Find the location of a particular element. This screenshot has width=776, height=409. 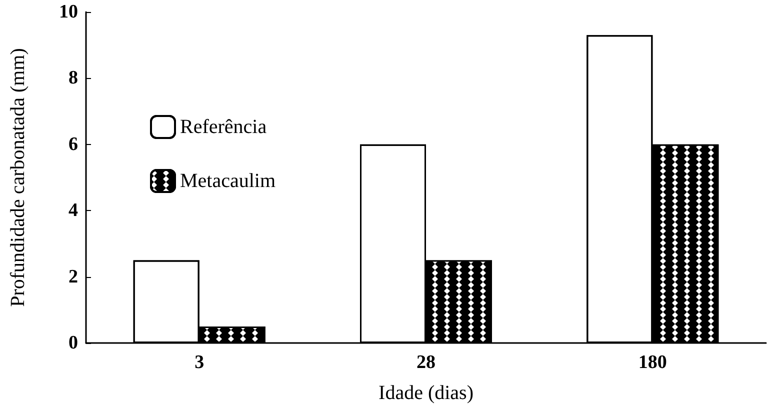

x-tick-label: 3 is located at coordinates (199, 362).